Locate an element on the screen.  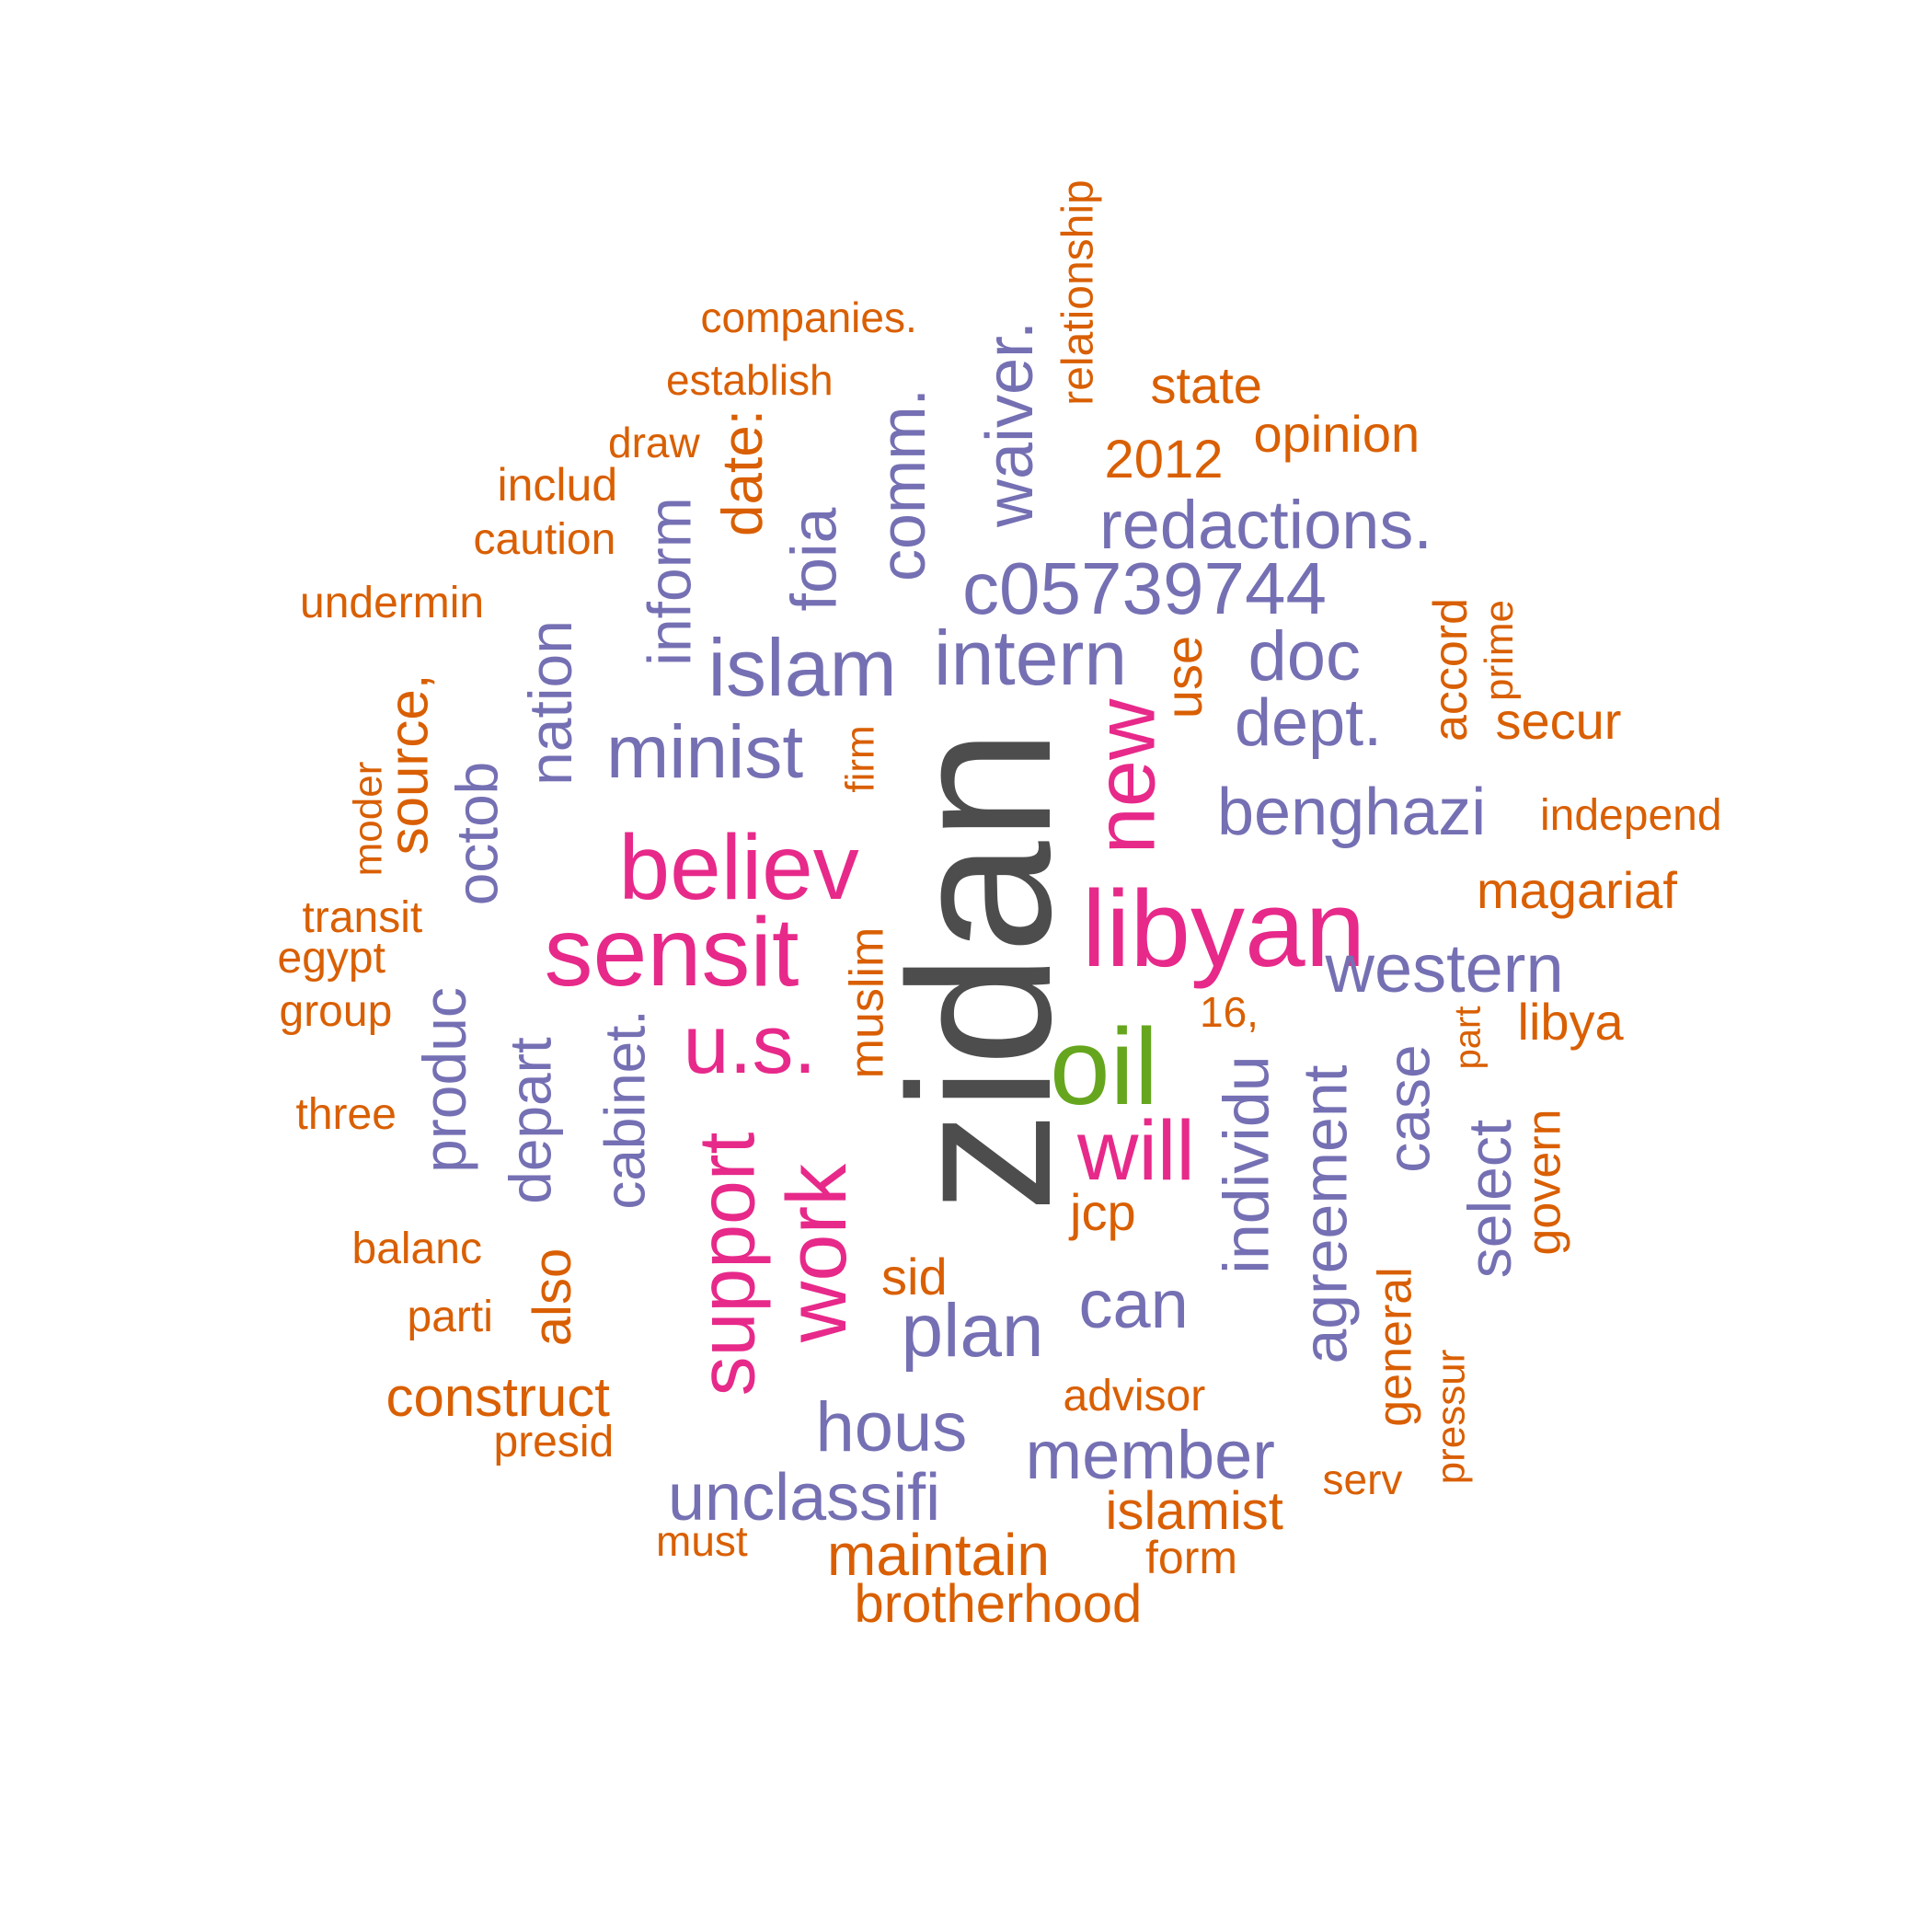
word-muslim: muslim is located at coordinates (866, 1002).